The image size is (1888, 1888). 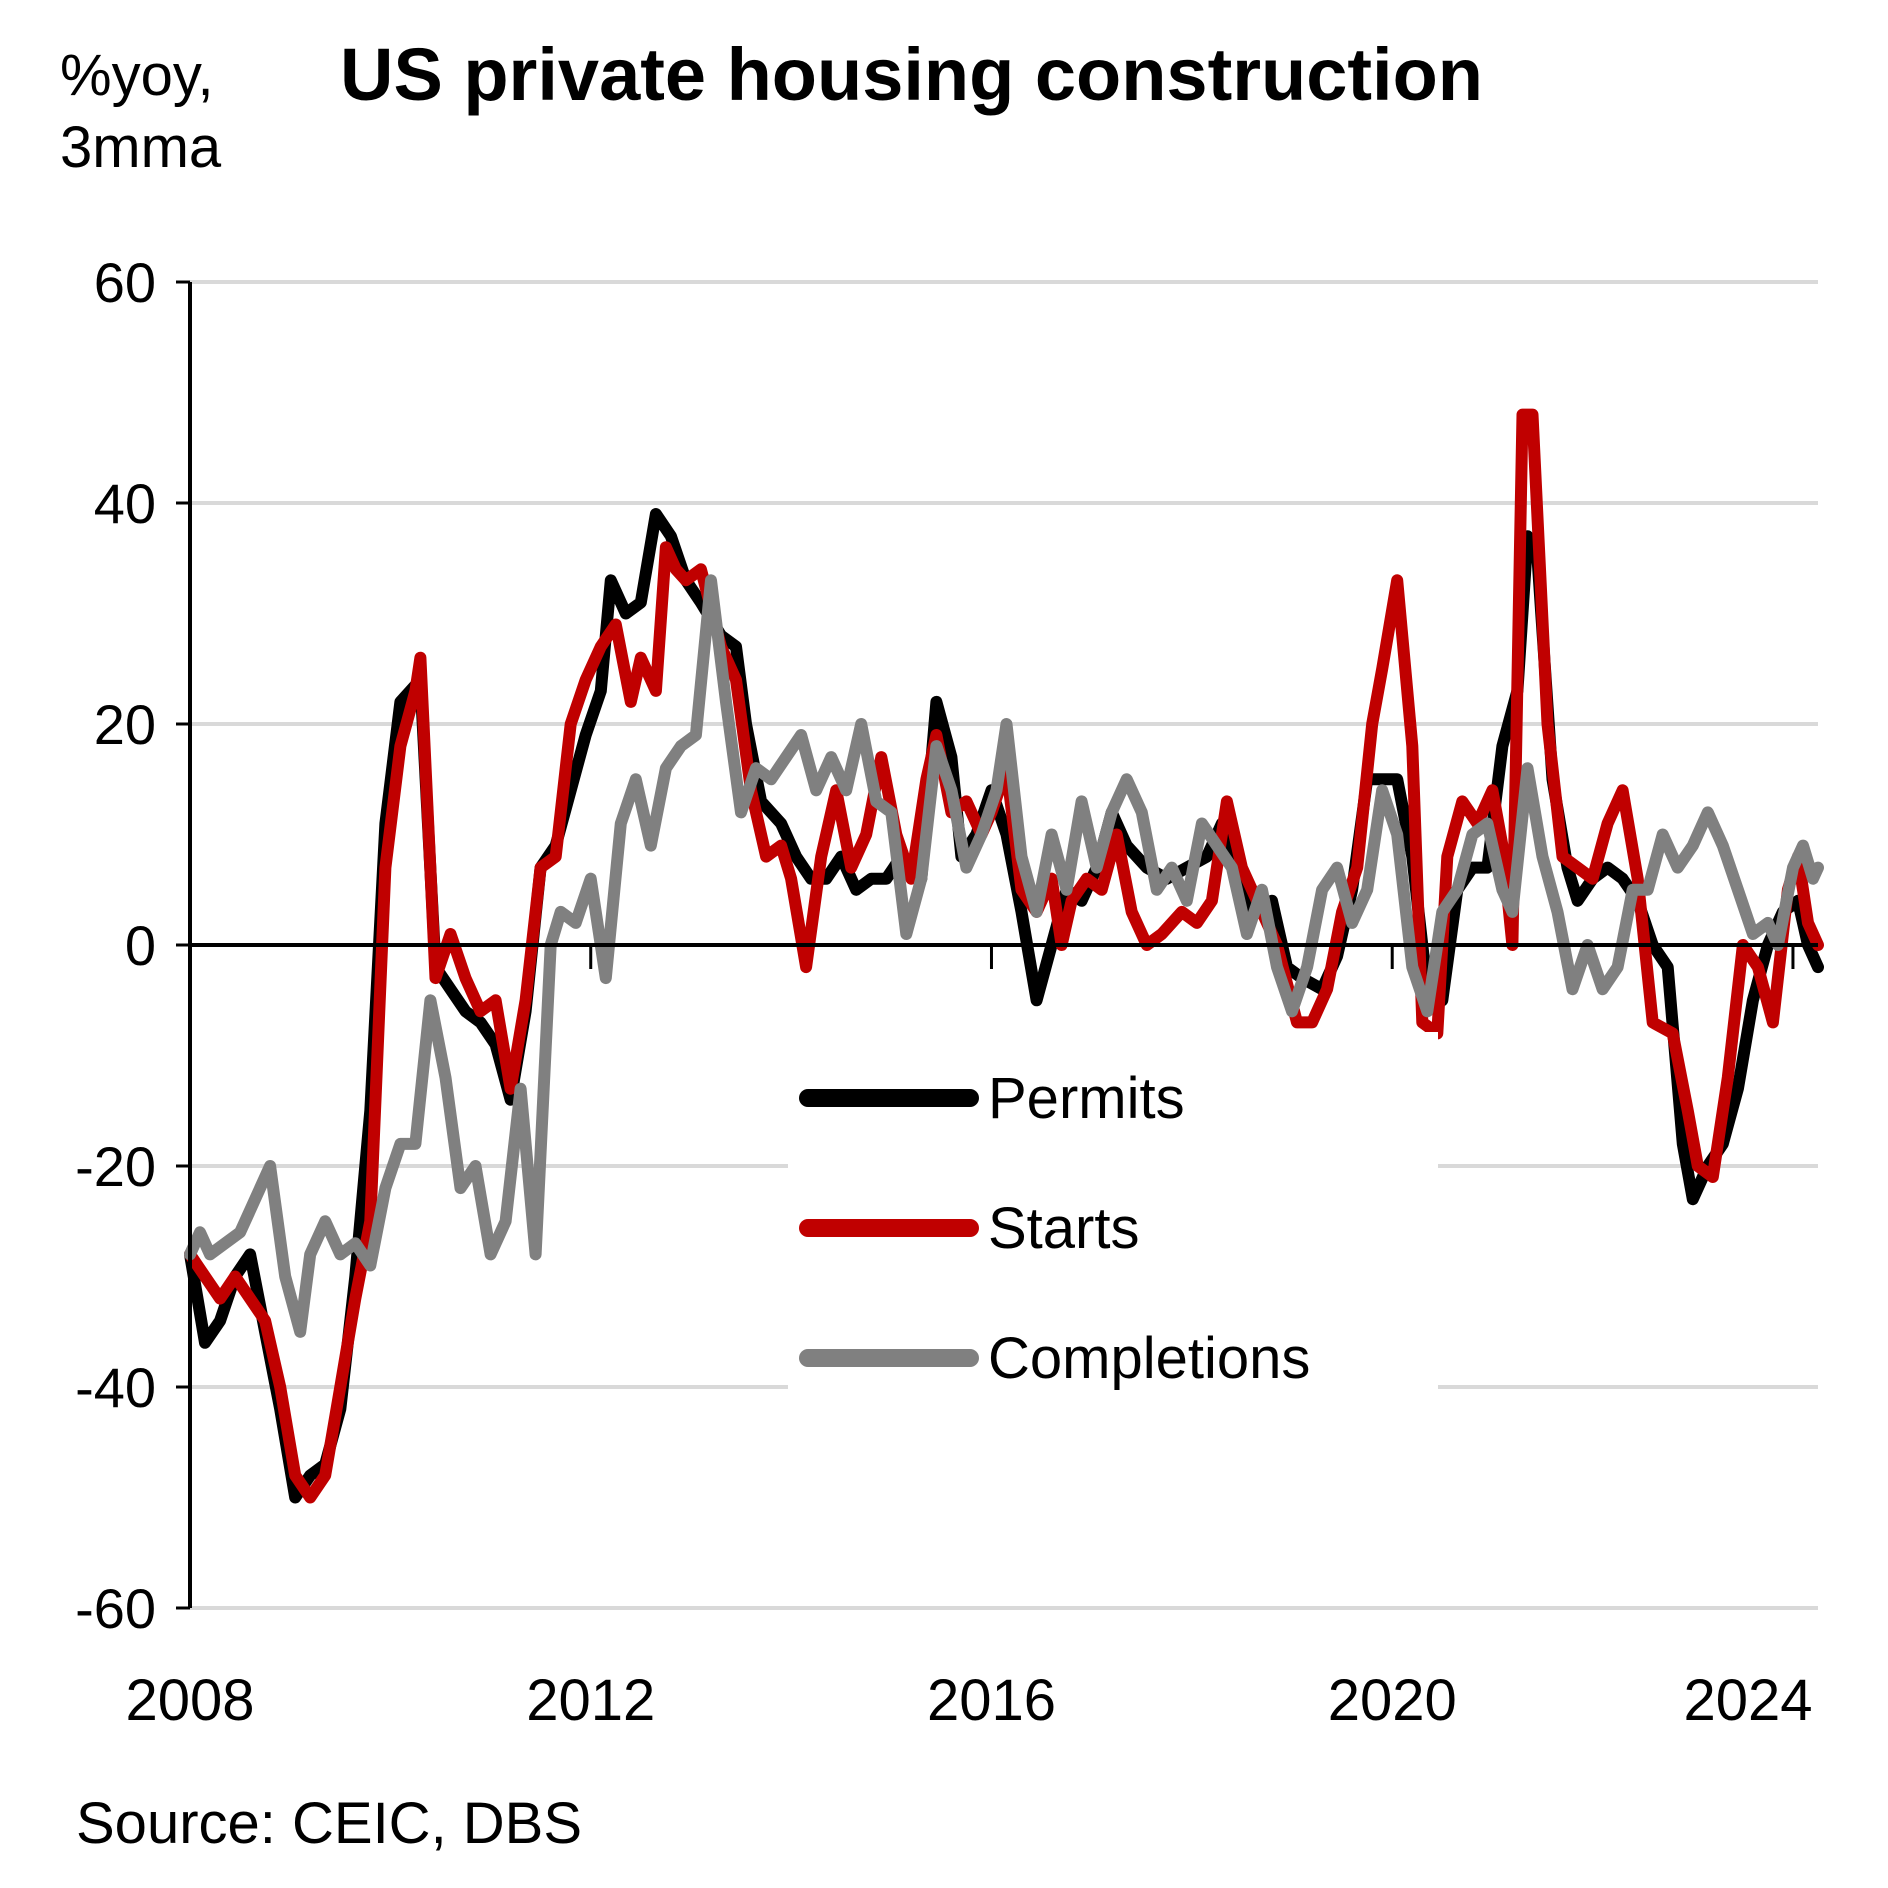 I want to click on y-tick-label: 0, so click(x=140, y=945).